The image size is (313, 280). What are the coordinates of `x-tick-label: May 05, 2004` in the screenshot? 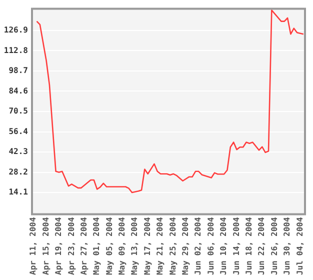 It's located at (109, 246).